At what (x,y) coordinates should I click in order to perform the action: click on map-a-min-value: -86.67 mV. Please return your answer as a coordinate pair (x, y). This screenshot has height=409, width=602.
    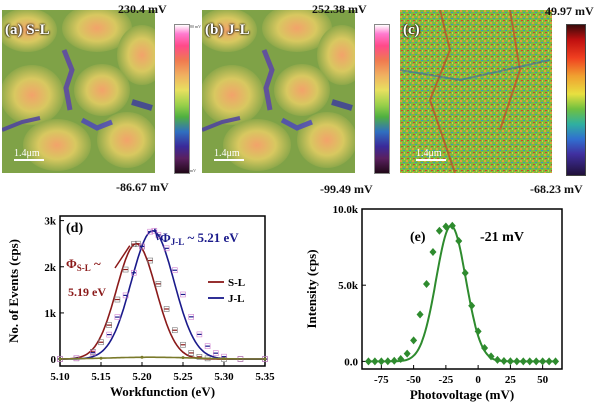
    Looking at the image, I should click on (142, 187).